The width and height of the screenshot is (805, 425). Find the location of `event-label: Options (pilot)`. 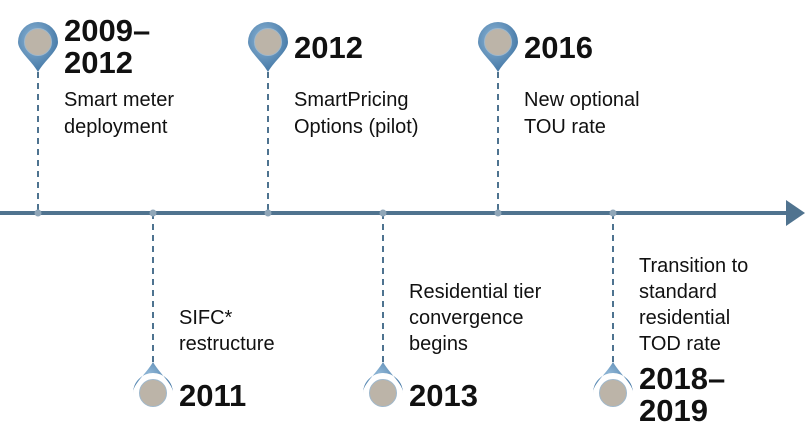

event-label: Options (pilot) is located at coordinates (356, 127).